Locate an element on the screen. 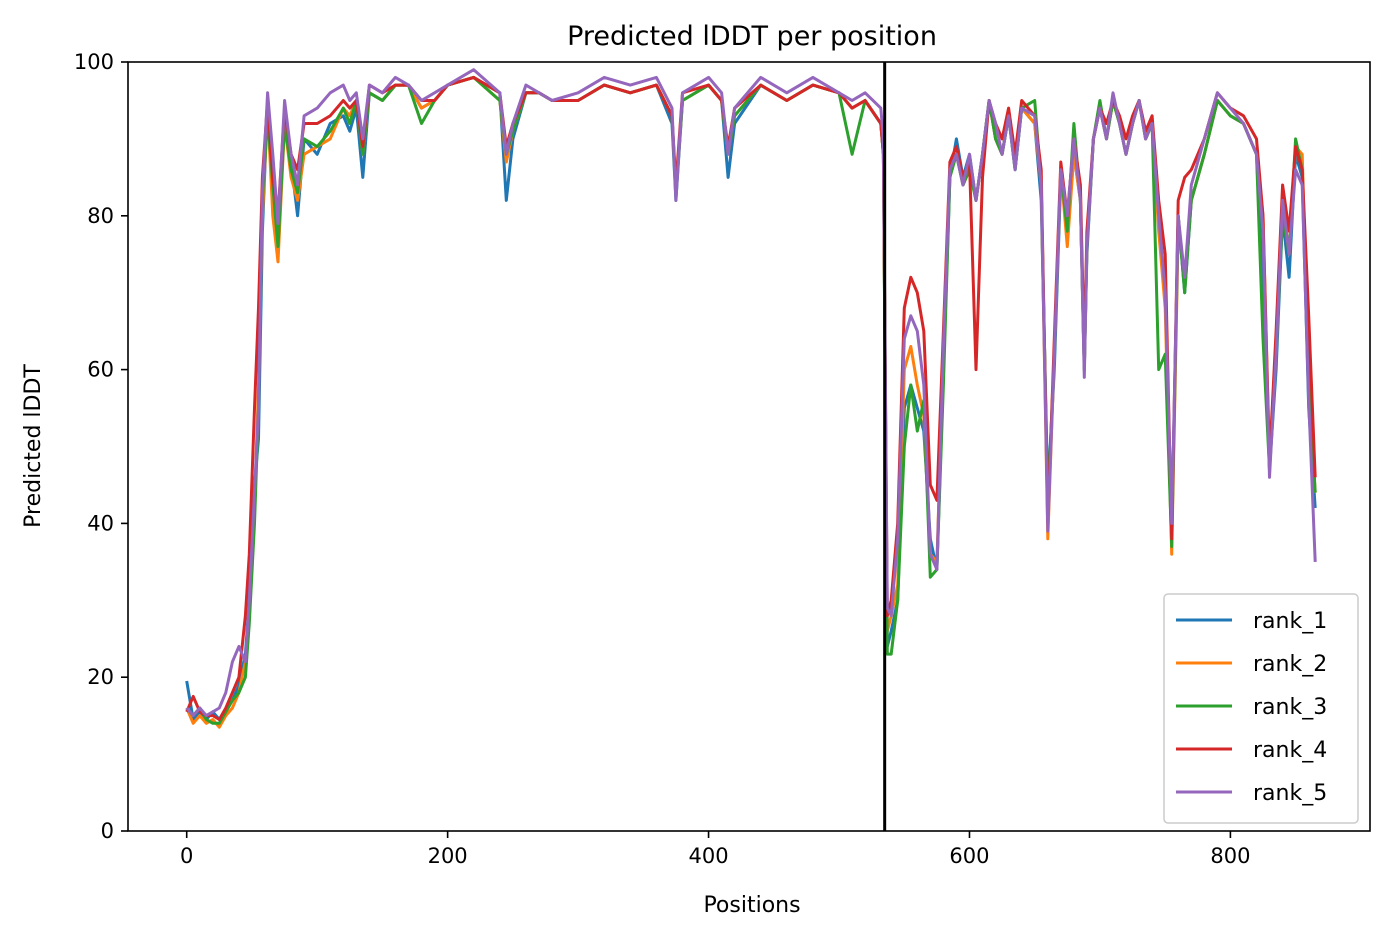 This screenshot has height=939, width=1391. x-axis: 0 200 400 600 800 is located at coordinates (715, 849).